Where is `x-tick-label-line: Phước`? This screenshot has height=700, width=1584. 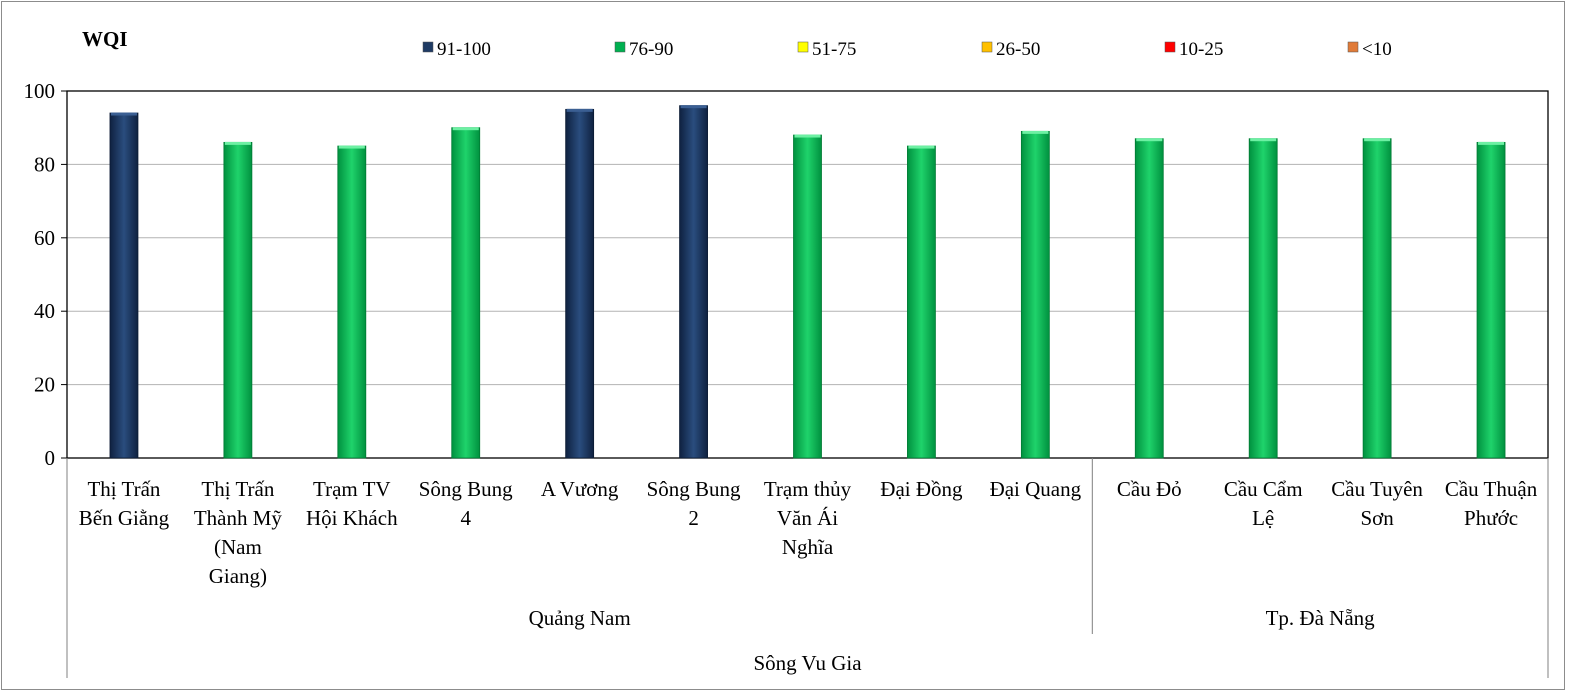
x-tick-label-line: Phước is located at coordinates (1491, 518).